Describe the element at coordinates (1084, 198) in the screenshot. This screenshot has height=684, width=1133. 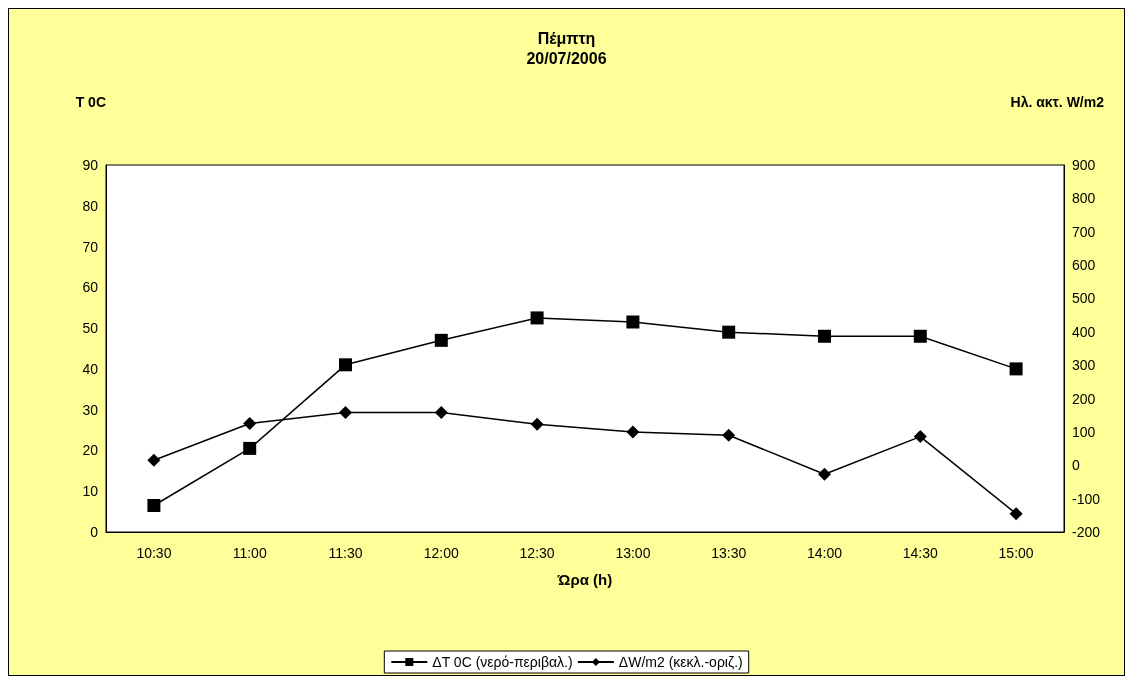
I see `y2-tick-label: 800` at that location.